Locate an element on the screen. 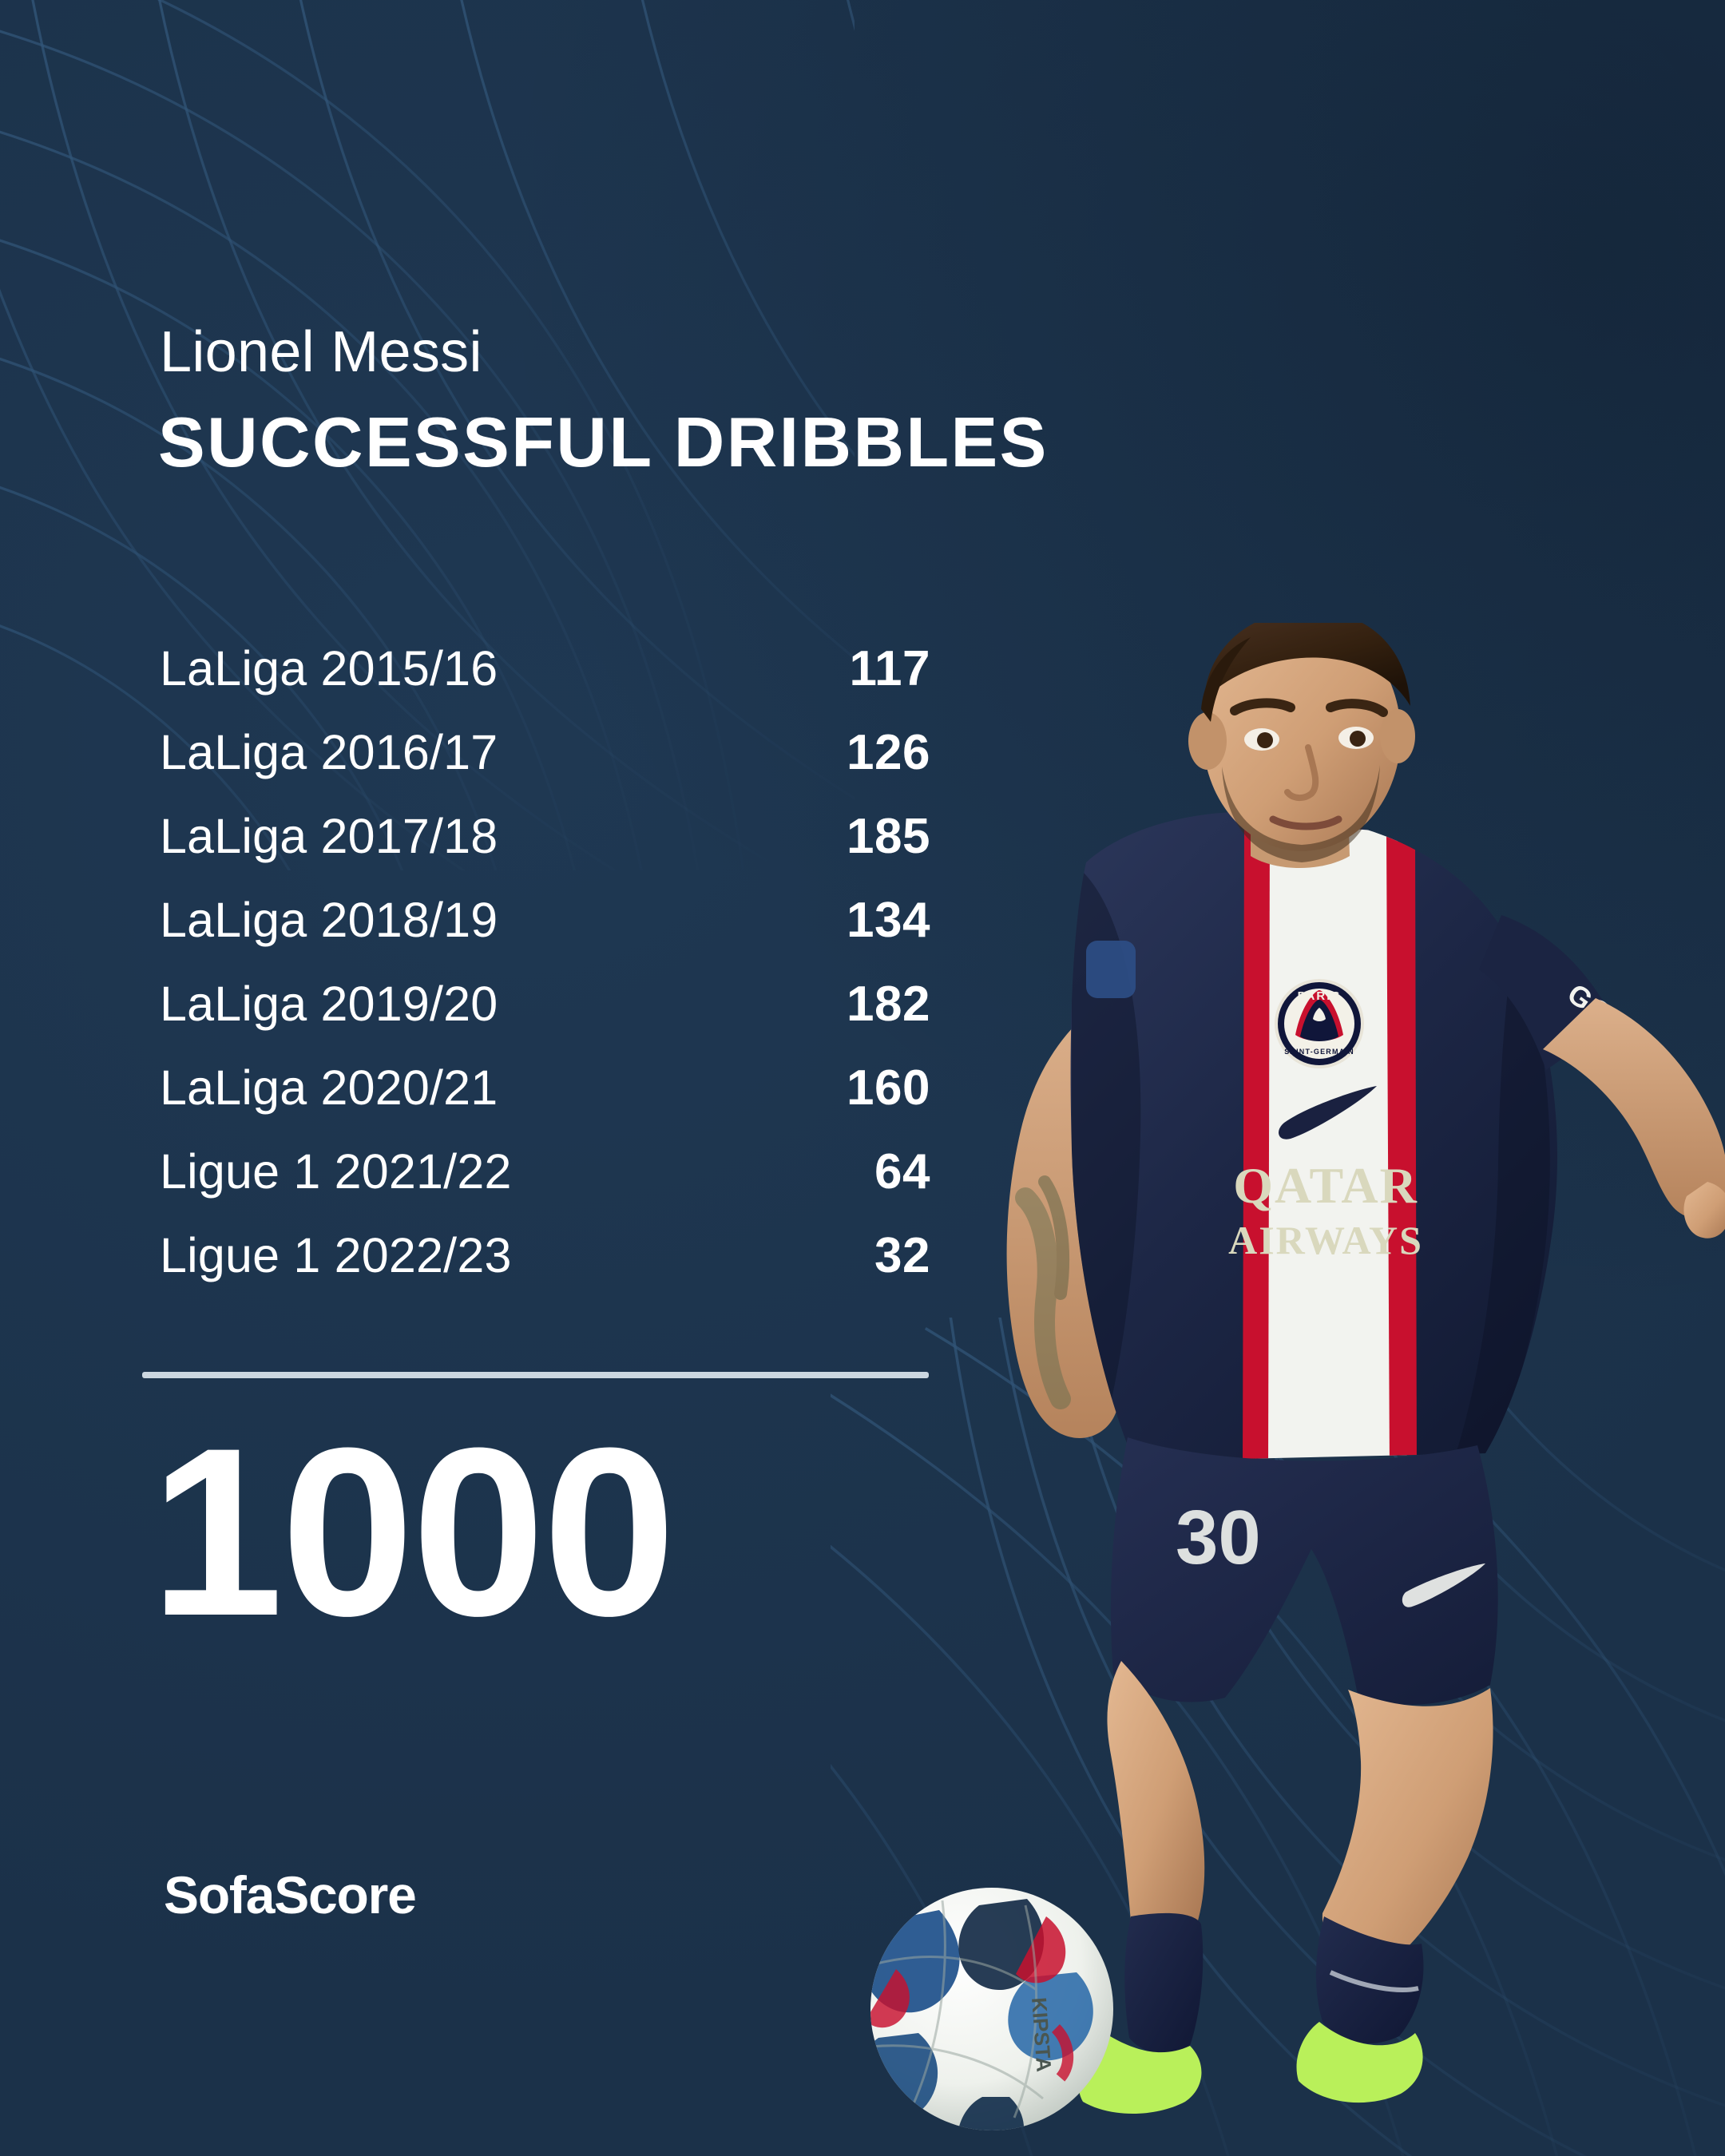  player-boot-right is located at coordinates (1360, 2062).